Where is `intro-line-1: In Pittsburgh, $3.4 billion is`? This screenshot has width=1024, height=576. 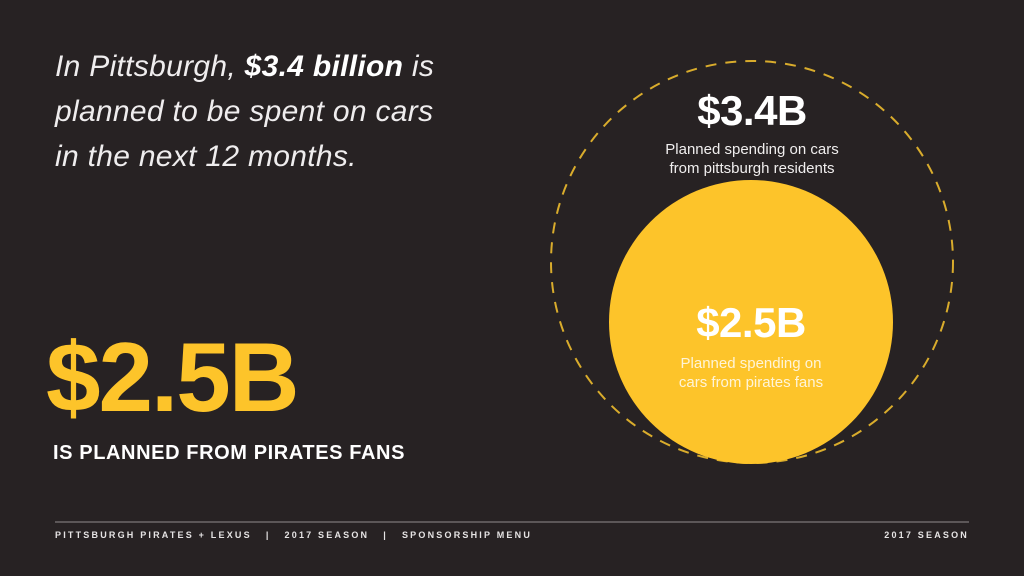
intro-line-1: In Pittsburgh, $3.4 billion is is located at coordinates (244, 66).